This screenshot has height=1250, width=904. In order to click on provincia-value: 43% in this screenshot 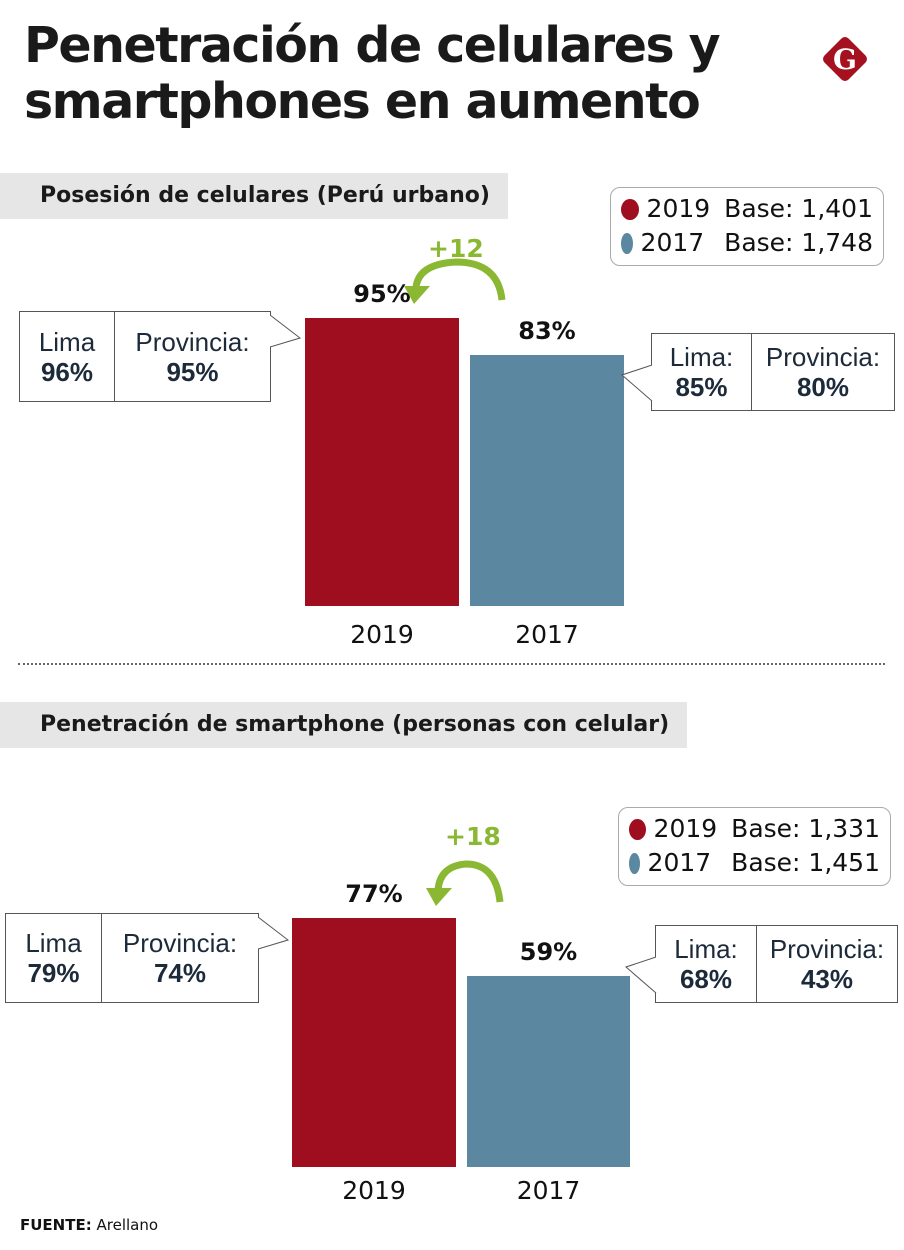, I will do `click(827, 979)`.